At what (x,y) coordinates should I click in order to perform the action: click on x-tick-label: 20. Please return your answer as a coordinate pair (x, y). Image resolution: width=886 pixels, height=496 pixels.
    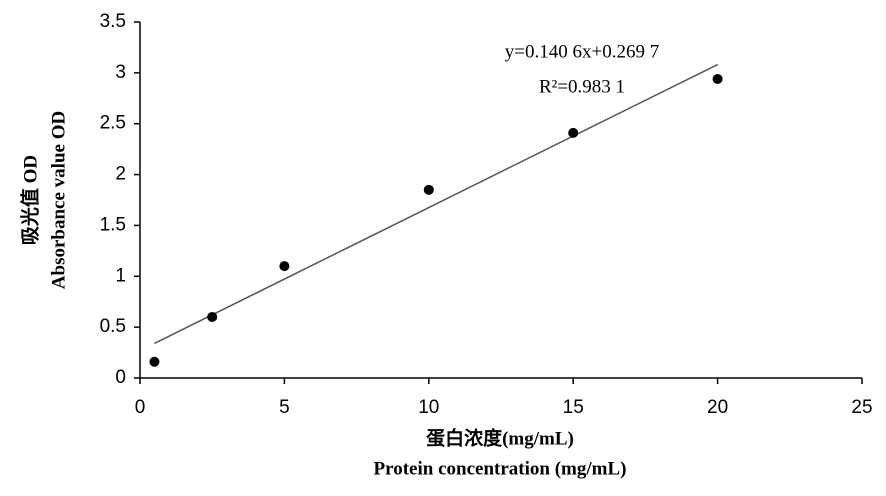
    Looking at the image, I should click on (717, 407).